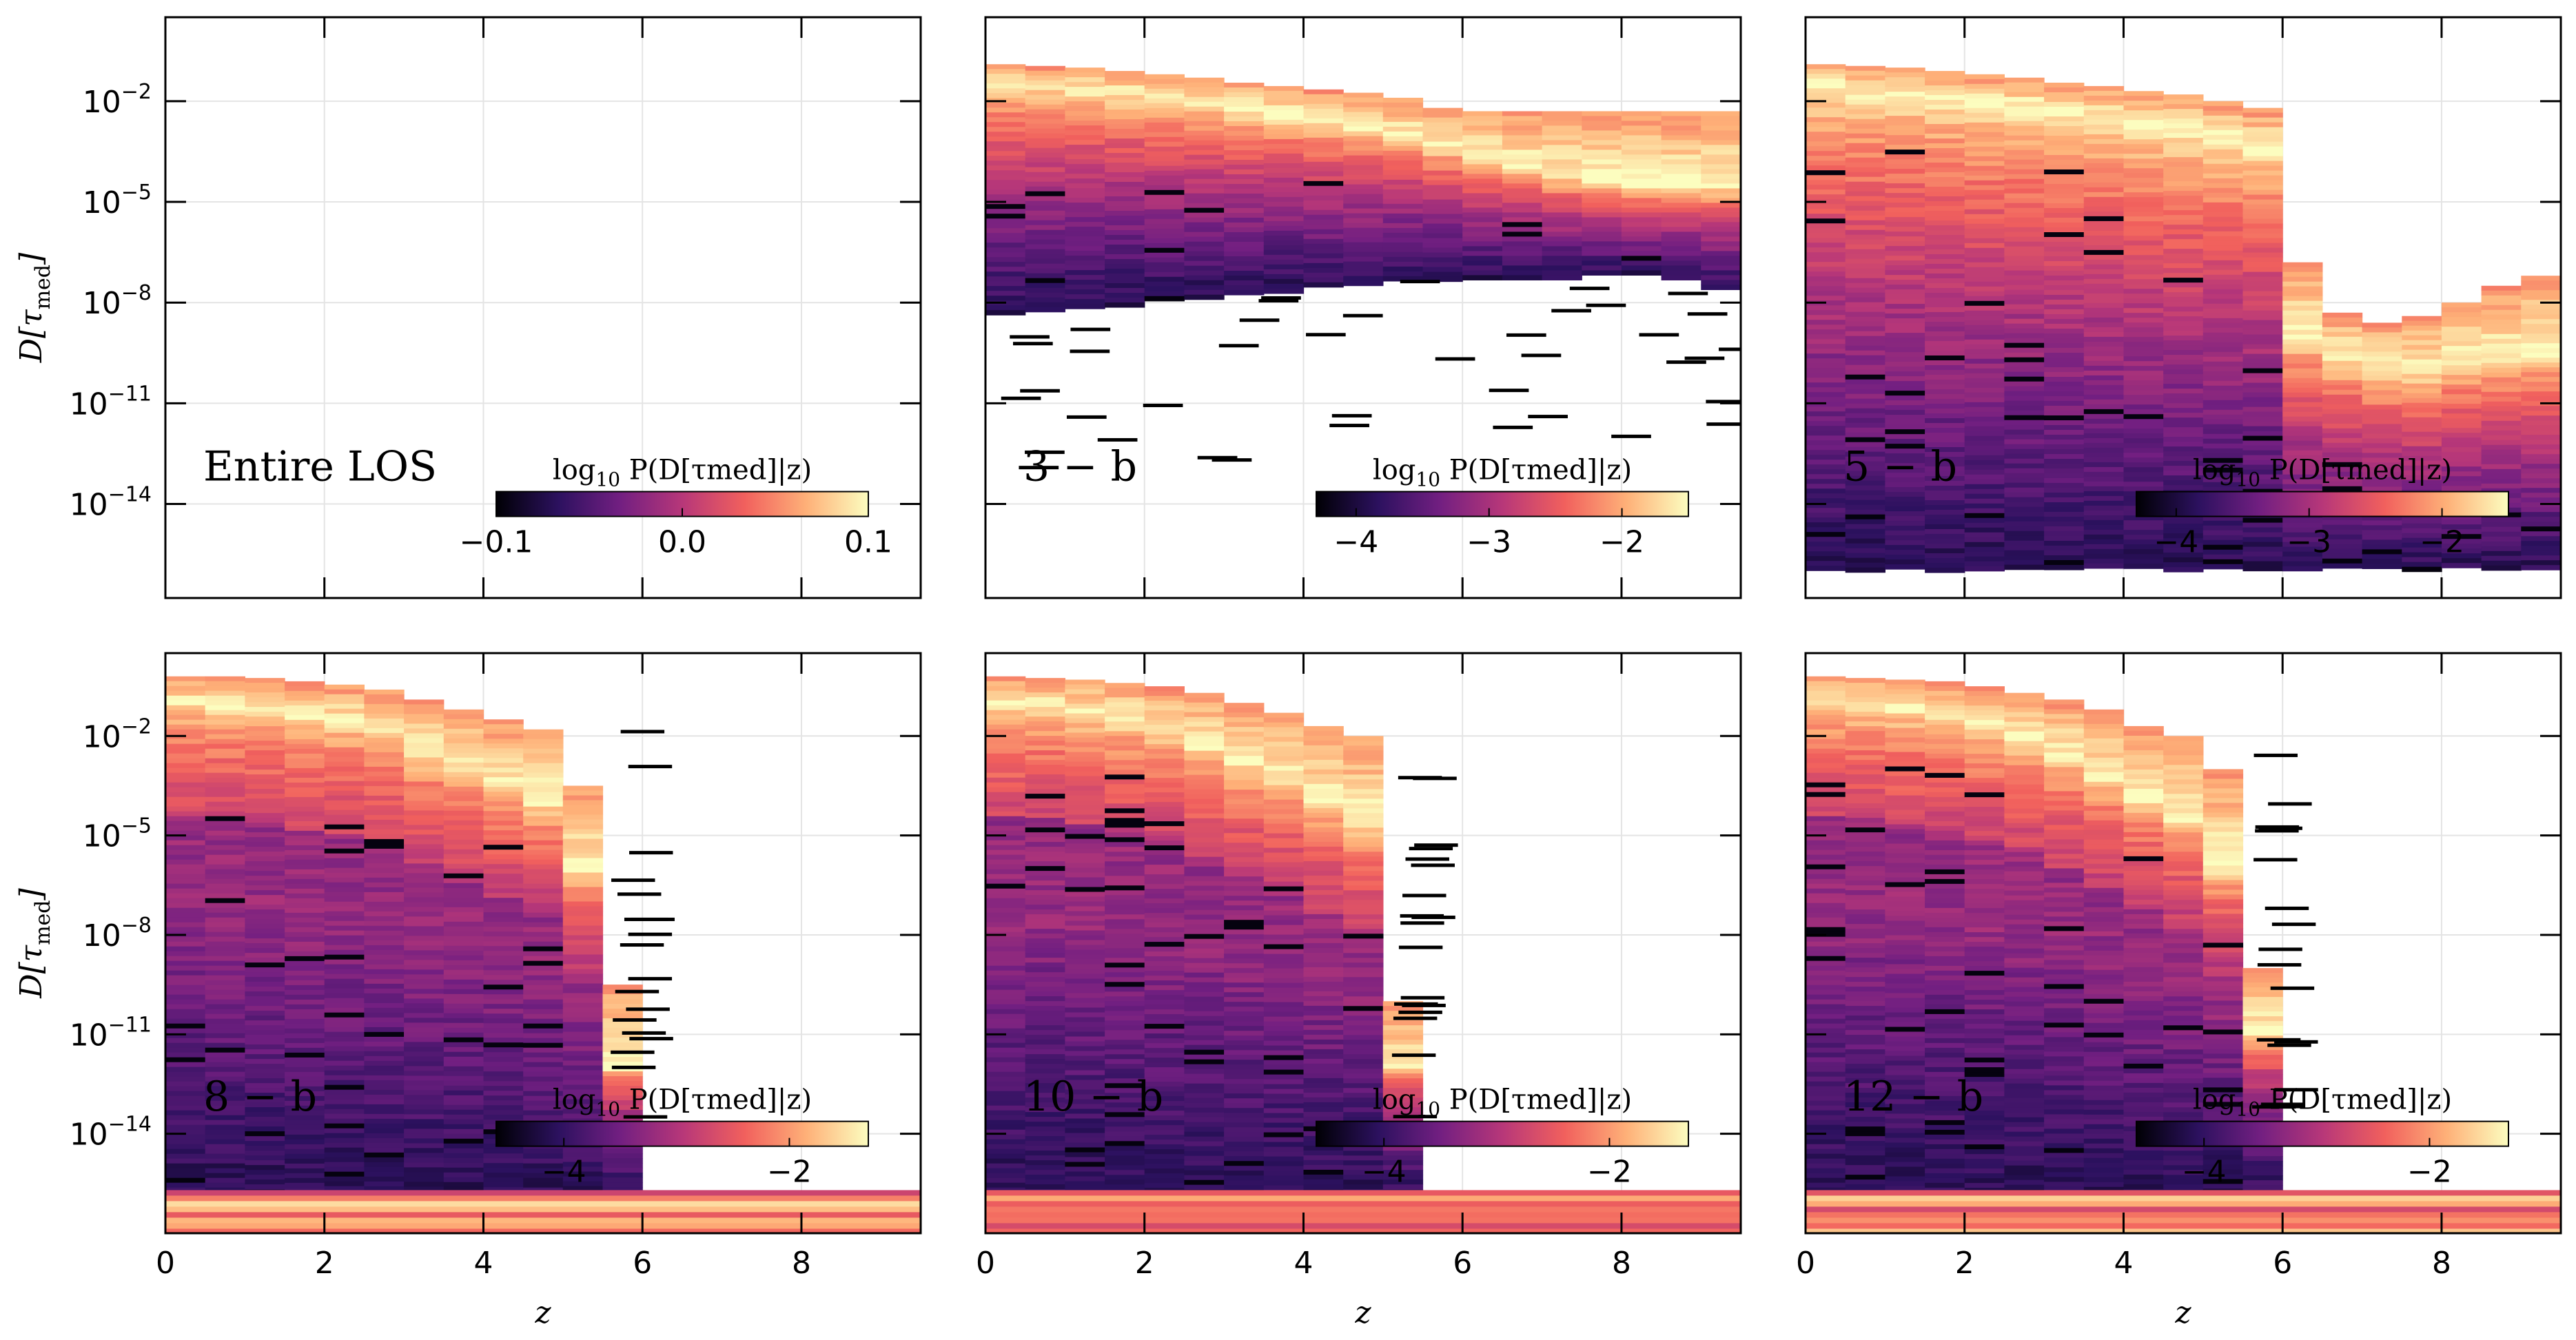 This screenshot has height=1340, width=2576. I want to click on y-tick-label: 10⁻¹⁴, so click(111, 1133).